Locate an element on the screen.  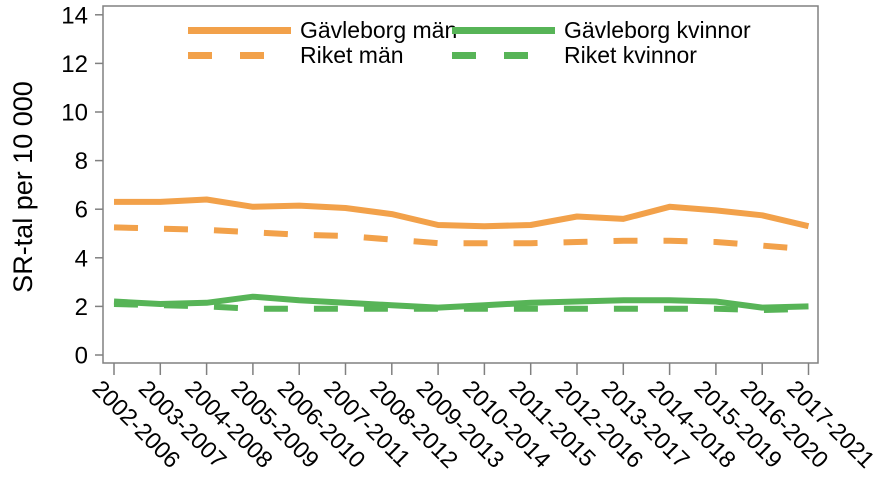
y-tick-label: 6 is located at coordinates (81, 210).